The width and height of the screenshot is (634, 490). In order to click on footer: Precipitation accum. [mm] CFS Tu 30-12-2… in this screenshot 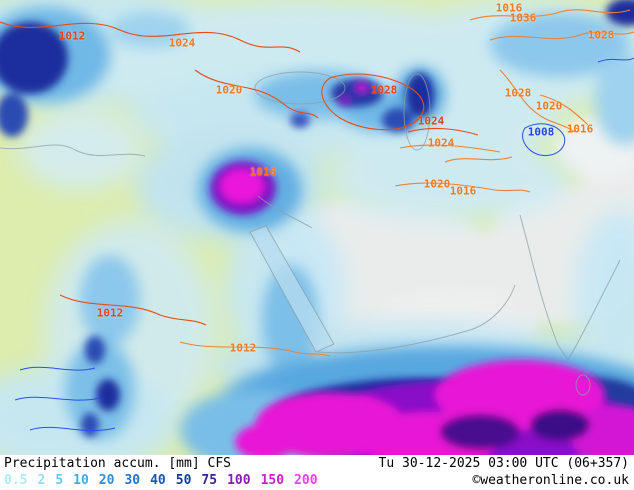, I will do `click(317, 472)`.